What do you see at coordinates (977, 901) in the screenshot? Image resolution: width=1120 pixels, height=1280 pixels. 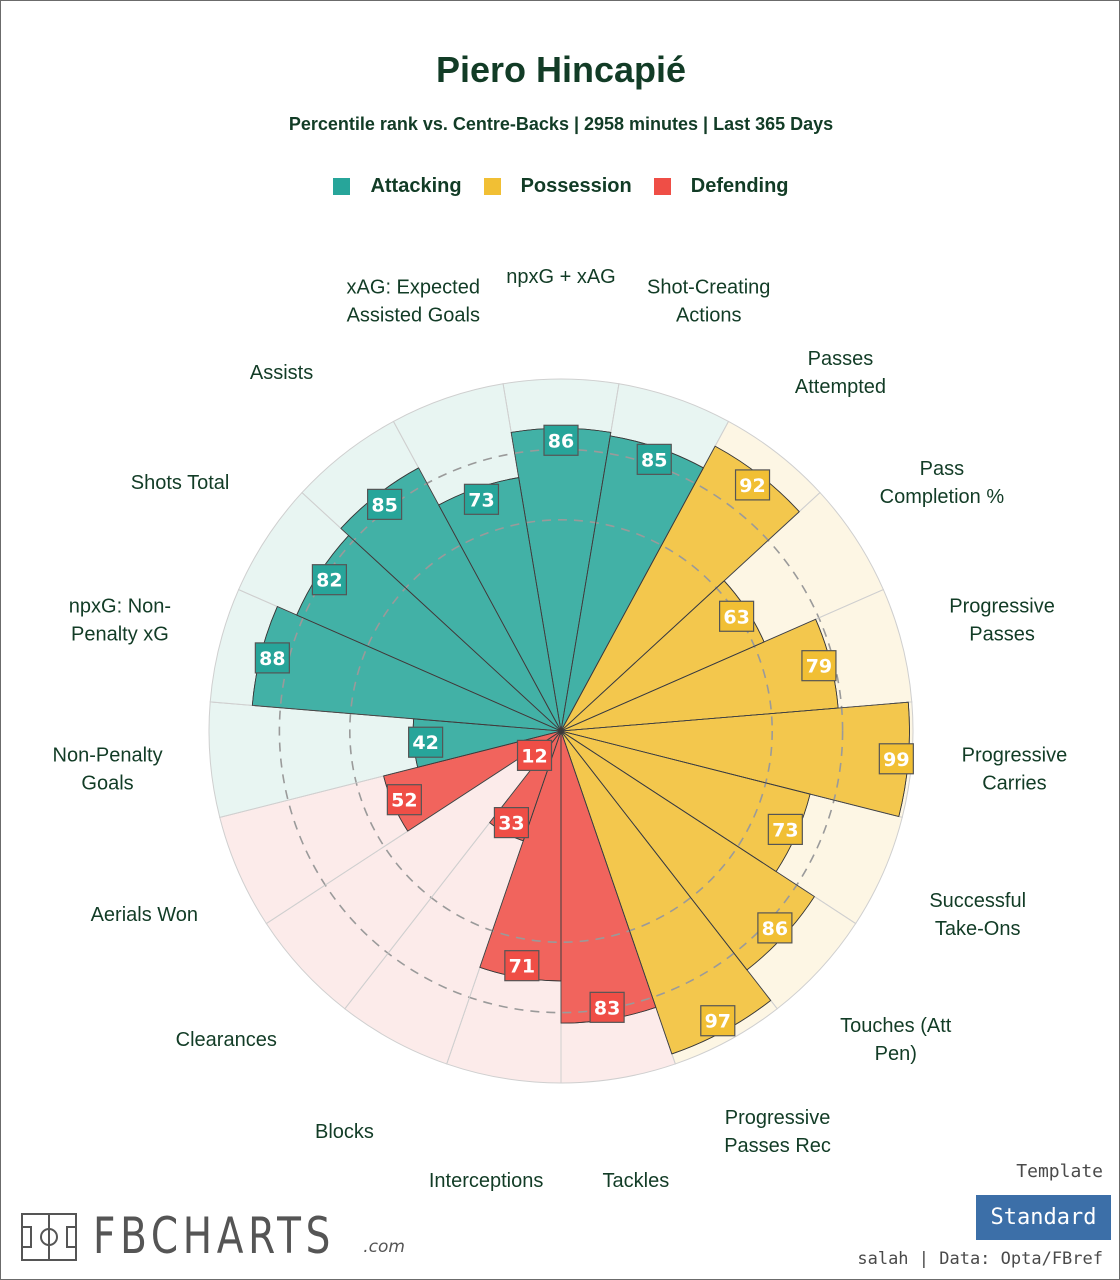 I see `category-label-line: Successful` at bounding box center [977, 901].